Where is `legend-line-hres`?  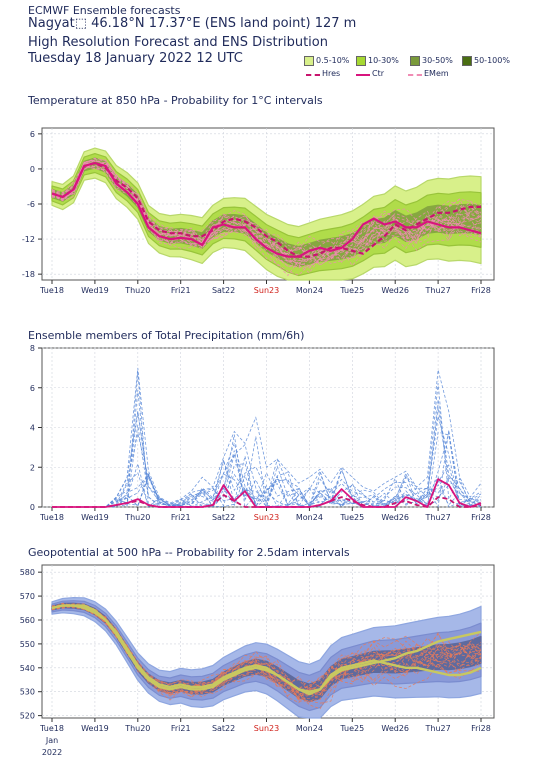 legend-line-hres is located at coordinates (313, 75).